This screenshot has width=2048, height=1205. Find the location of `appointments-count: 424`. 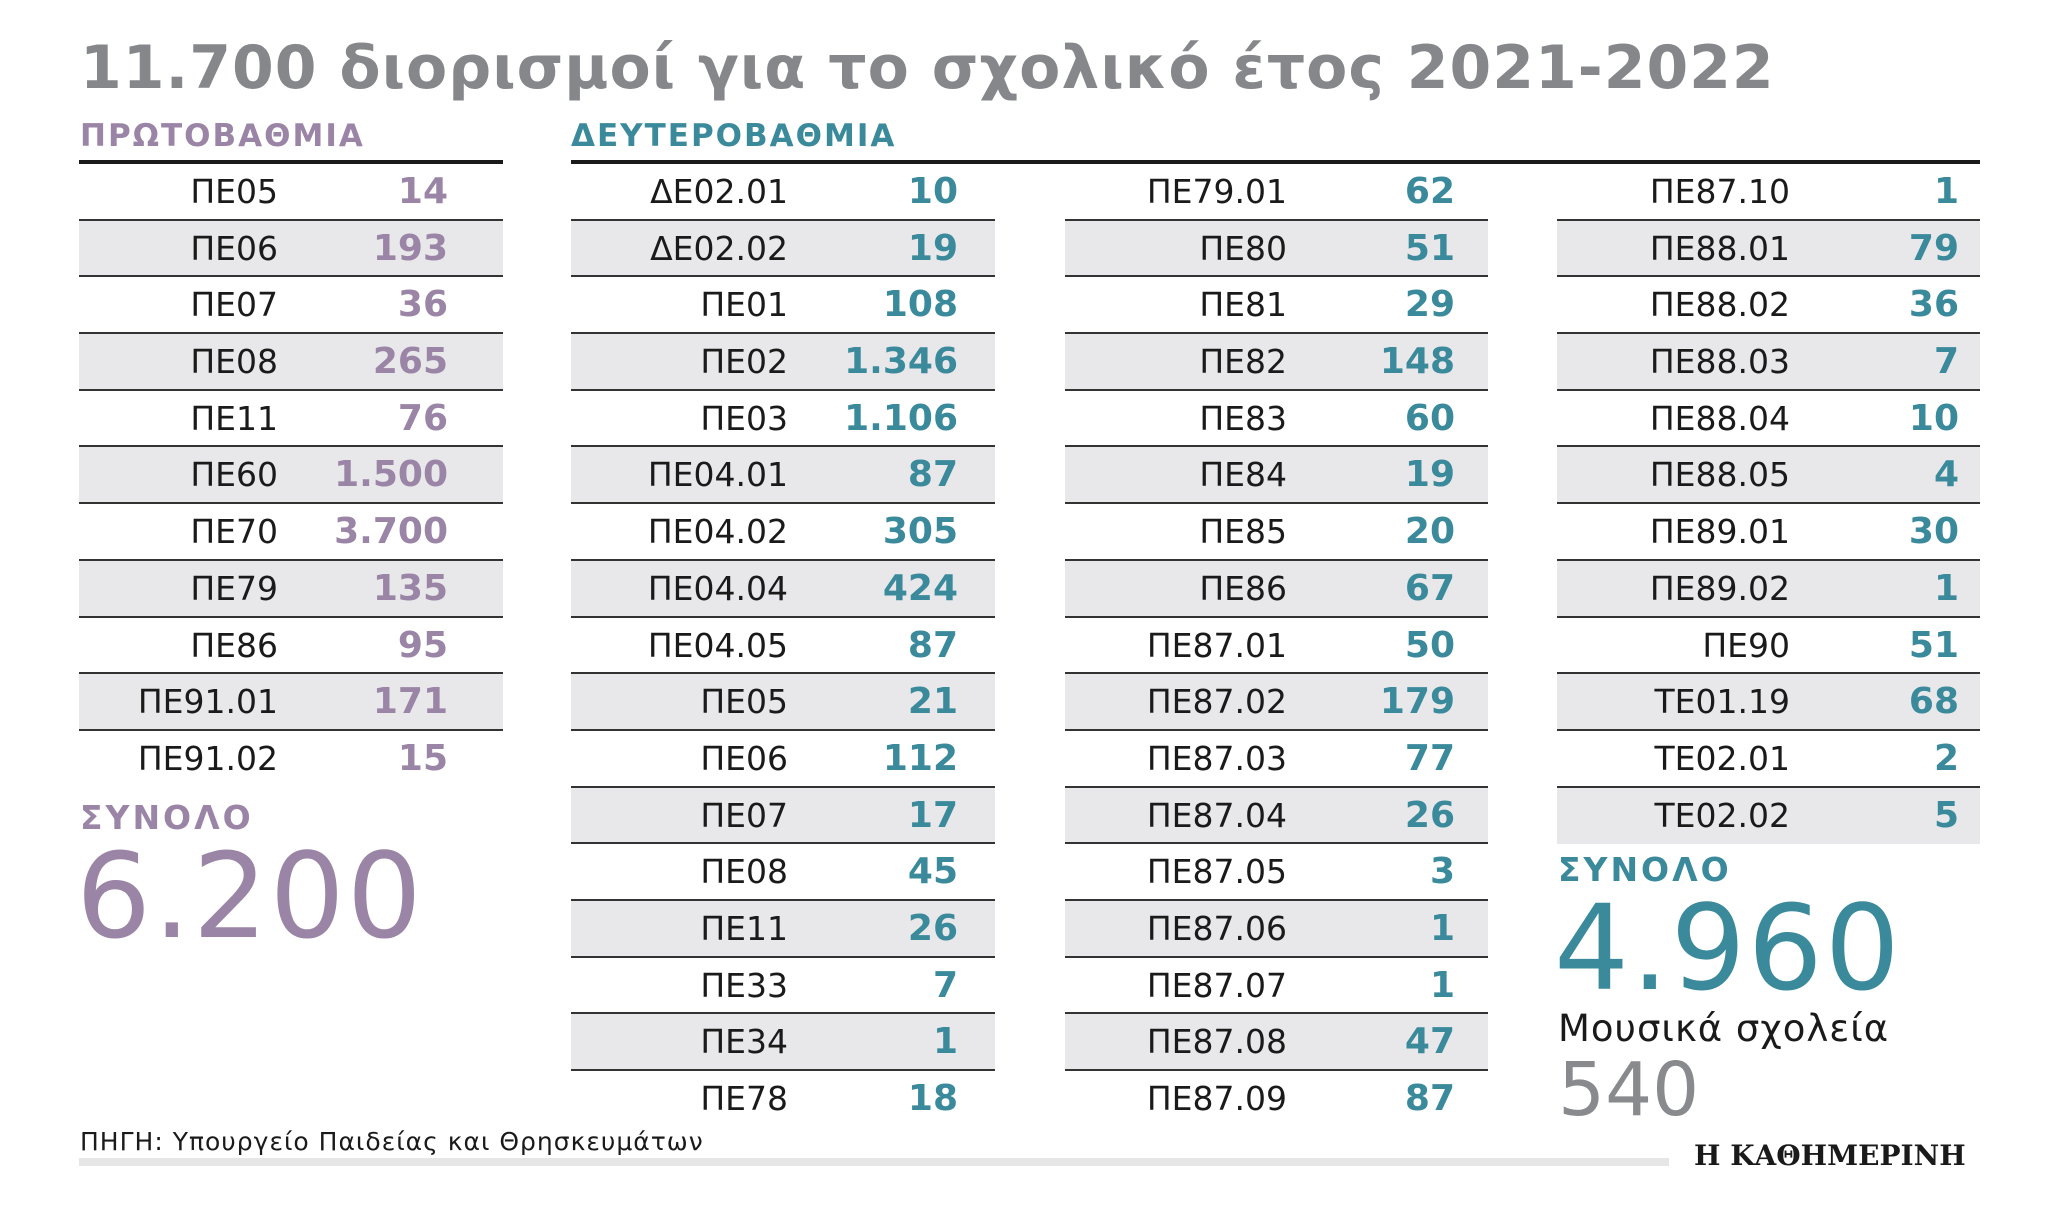

appointments-count: 424 is located at coordinates (920, 588).